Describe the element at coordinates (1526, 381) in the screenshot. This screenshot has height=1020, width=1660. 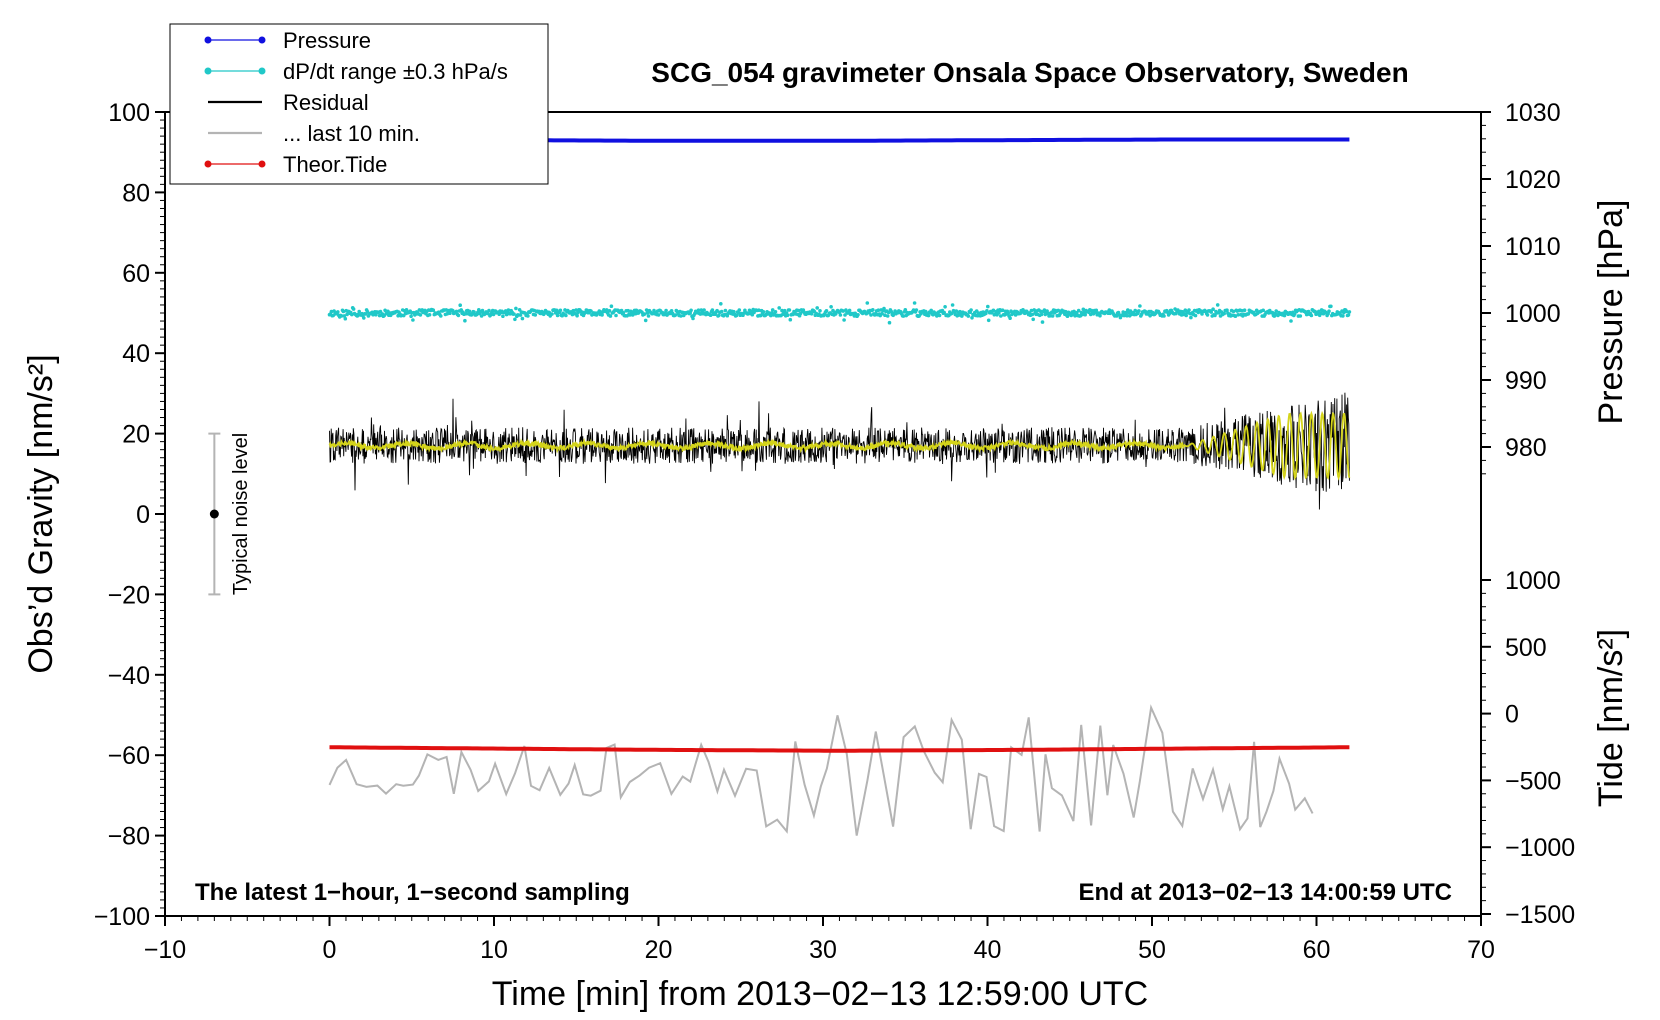
I see `pressure-tick-label: 990` at that location.